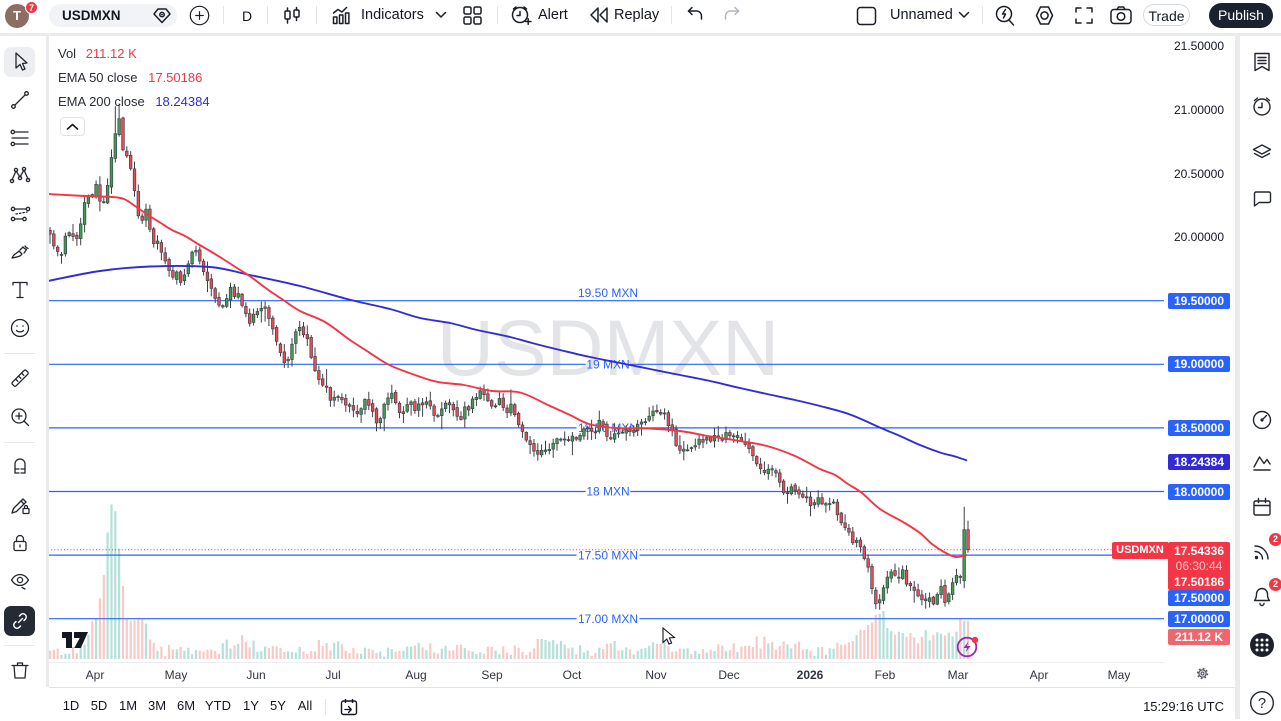 This screenshot has width=1281, height=721. Describe the element at coordinates (608, 619) in the screenshot. I see `svg-text: 17.00 MXN` at that location.